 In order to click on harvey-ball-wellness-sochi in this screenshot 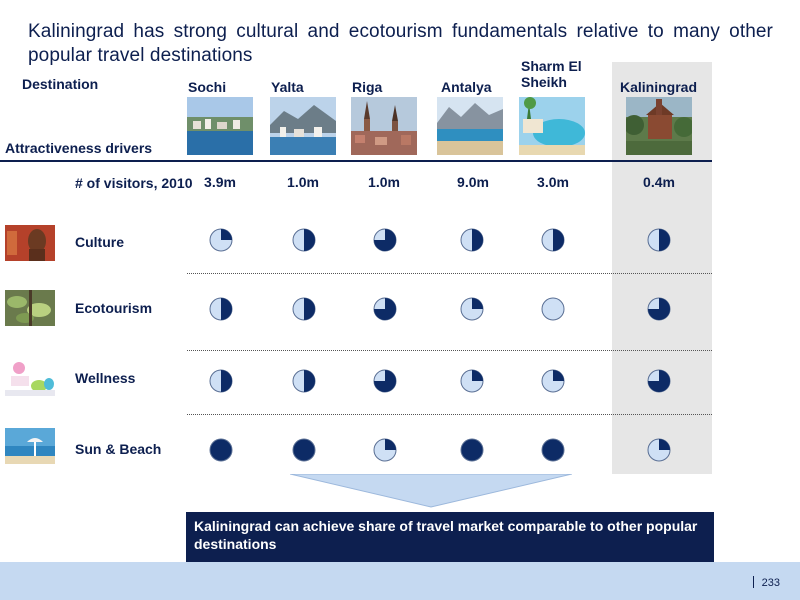, I will do `click(221, 381)`.